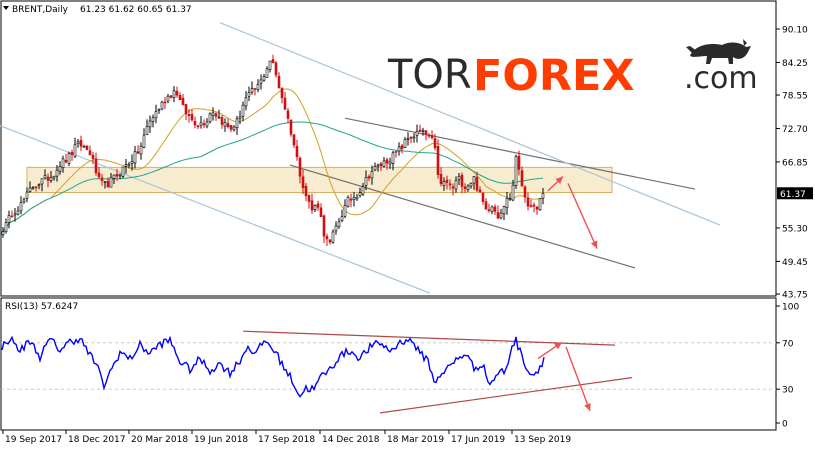 Image resolution: width=815 pixels, height=450 pixels. Describe the element at coordinates (437, 372) in the screenshot. I see `rsi-trend-lines` at that location.